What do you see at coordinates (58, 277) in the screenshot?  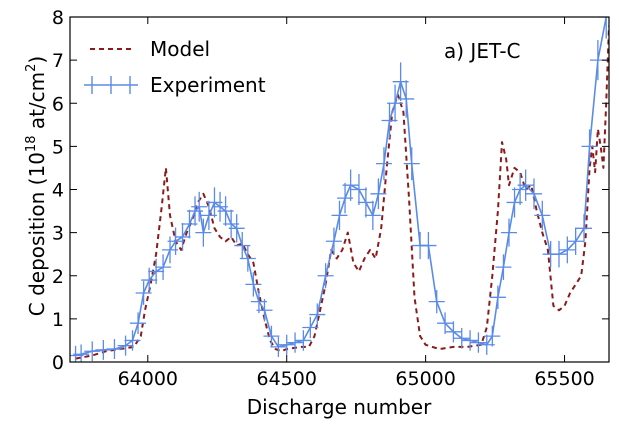 I see `y-tick-label: 2` at bounding box center [58, 277].